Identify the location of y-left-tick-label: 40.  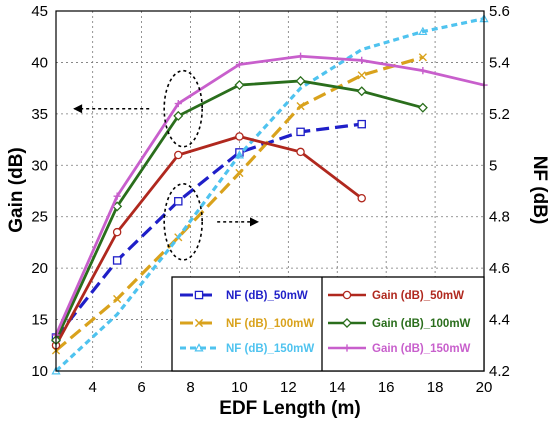
(39, 62).